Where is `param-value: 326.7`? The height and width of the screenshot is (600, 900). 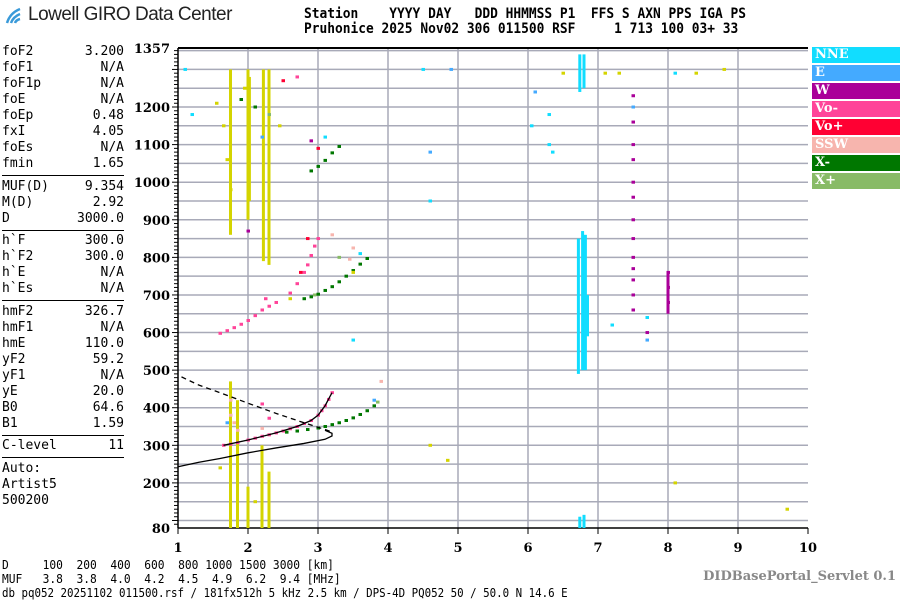 param-value: 326.7 is located at coordinates (104, 311).